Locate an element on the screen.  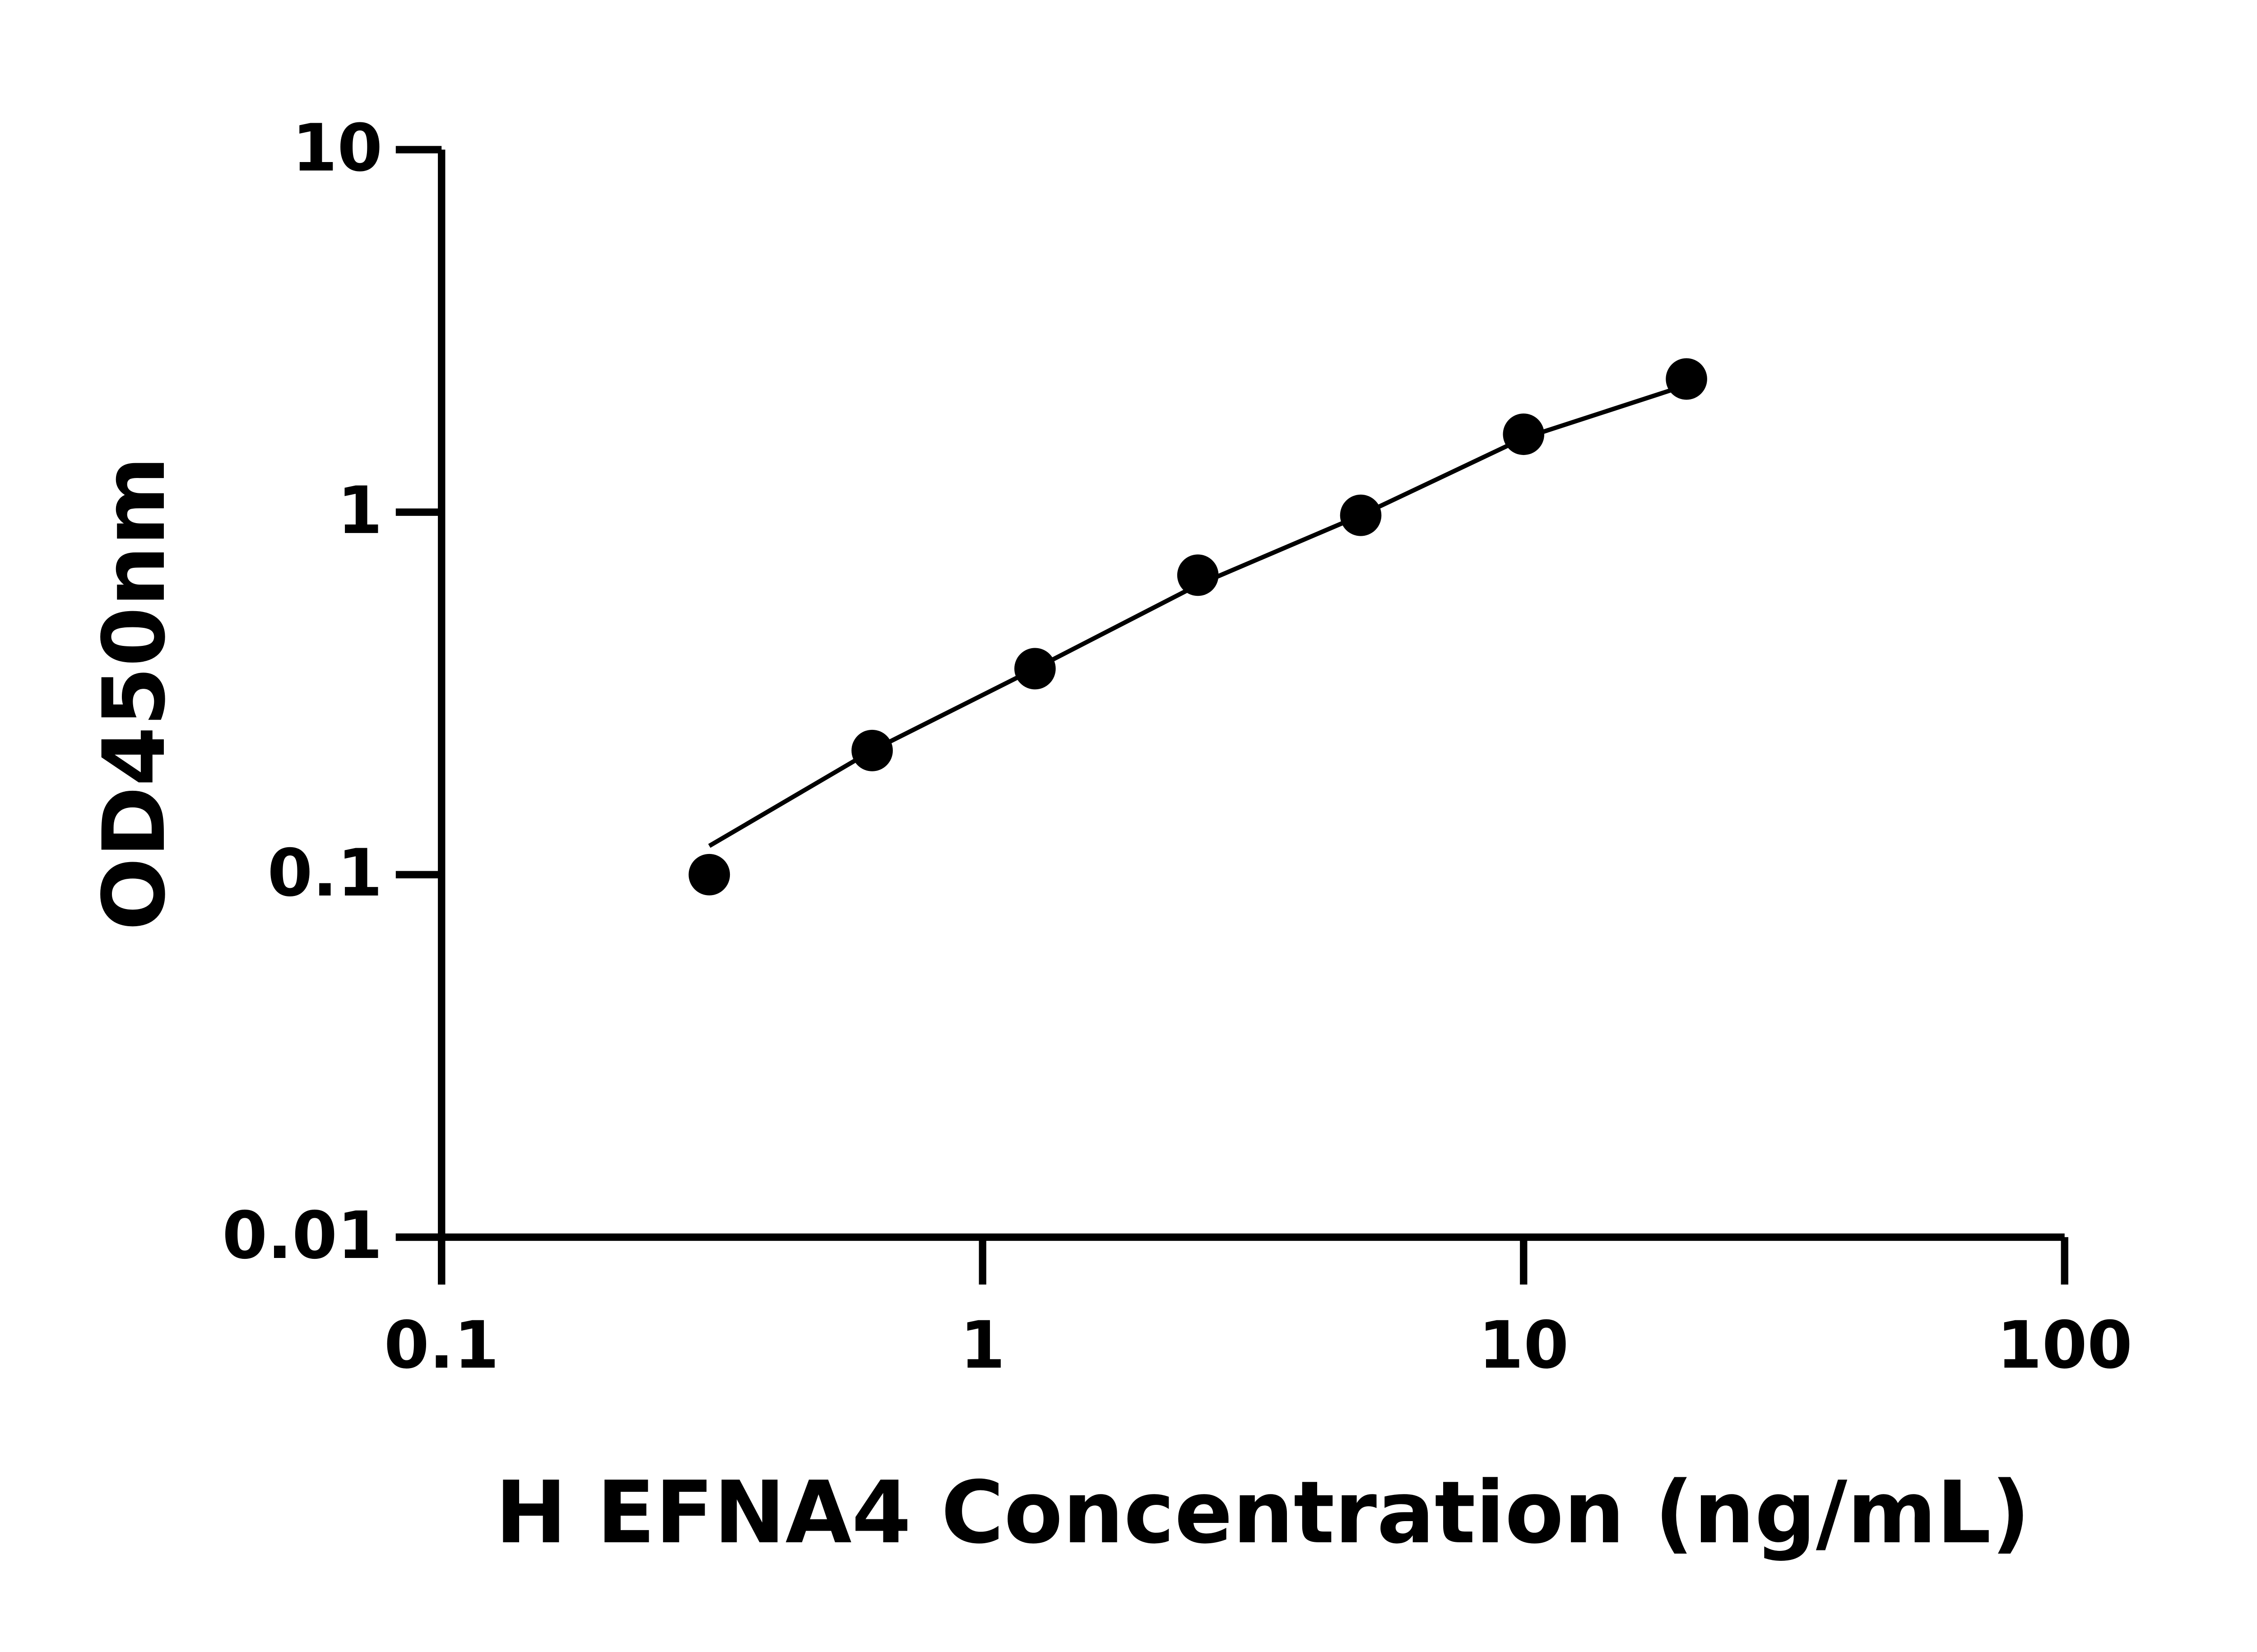
x-tick-label: 100 is located at coordinates (2064, 1345).